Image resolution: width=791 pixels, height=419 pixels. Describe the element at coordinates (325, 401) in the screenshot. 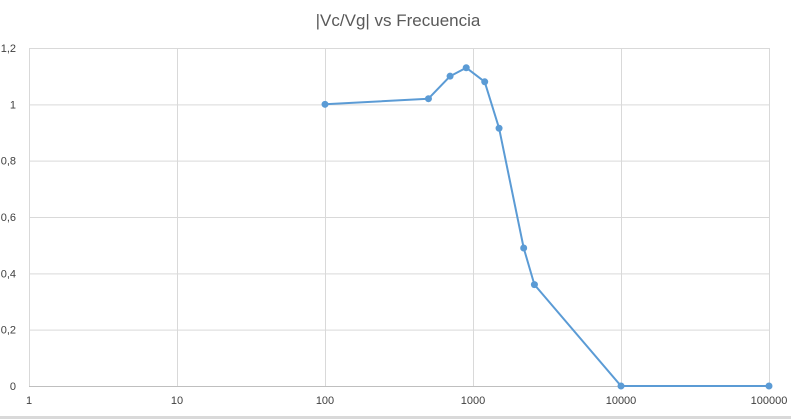

I see `x-tick-label: 100` at that location.